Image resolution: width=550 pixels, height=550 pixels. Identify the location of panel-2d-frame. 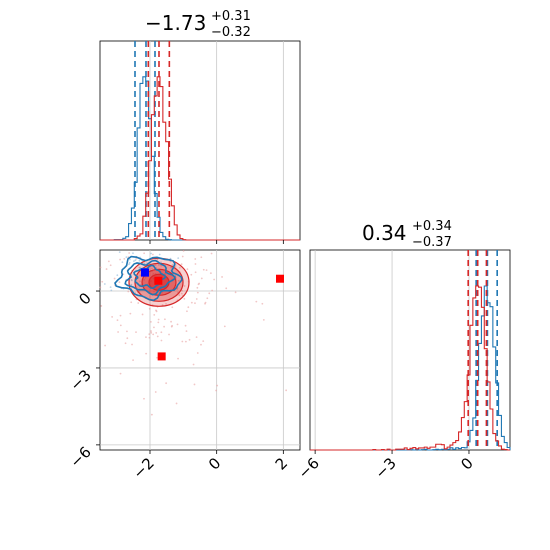
(200, 350).